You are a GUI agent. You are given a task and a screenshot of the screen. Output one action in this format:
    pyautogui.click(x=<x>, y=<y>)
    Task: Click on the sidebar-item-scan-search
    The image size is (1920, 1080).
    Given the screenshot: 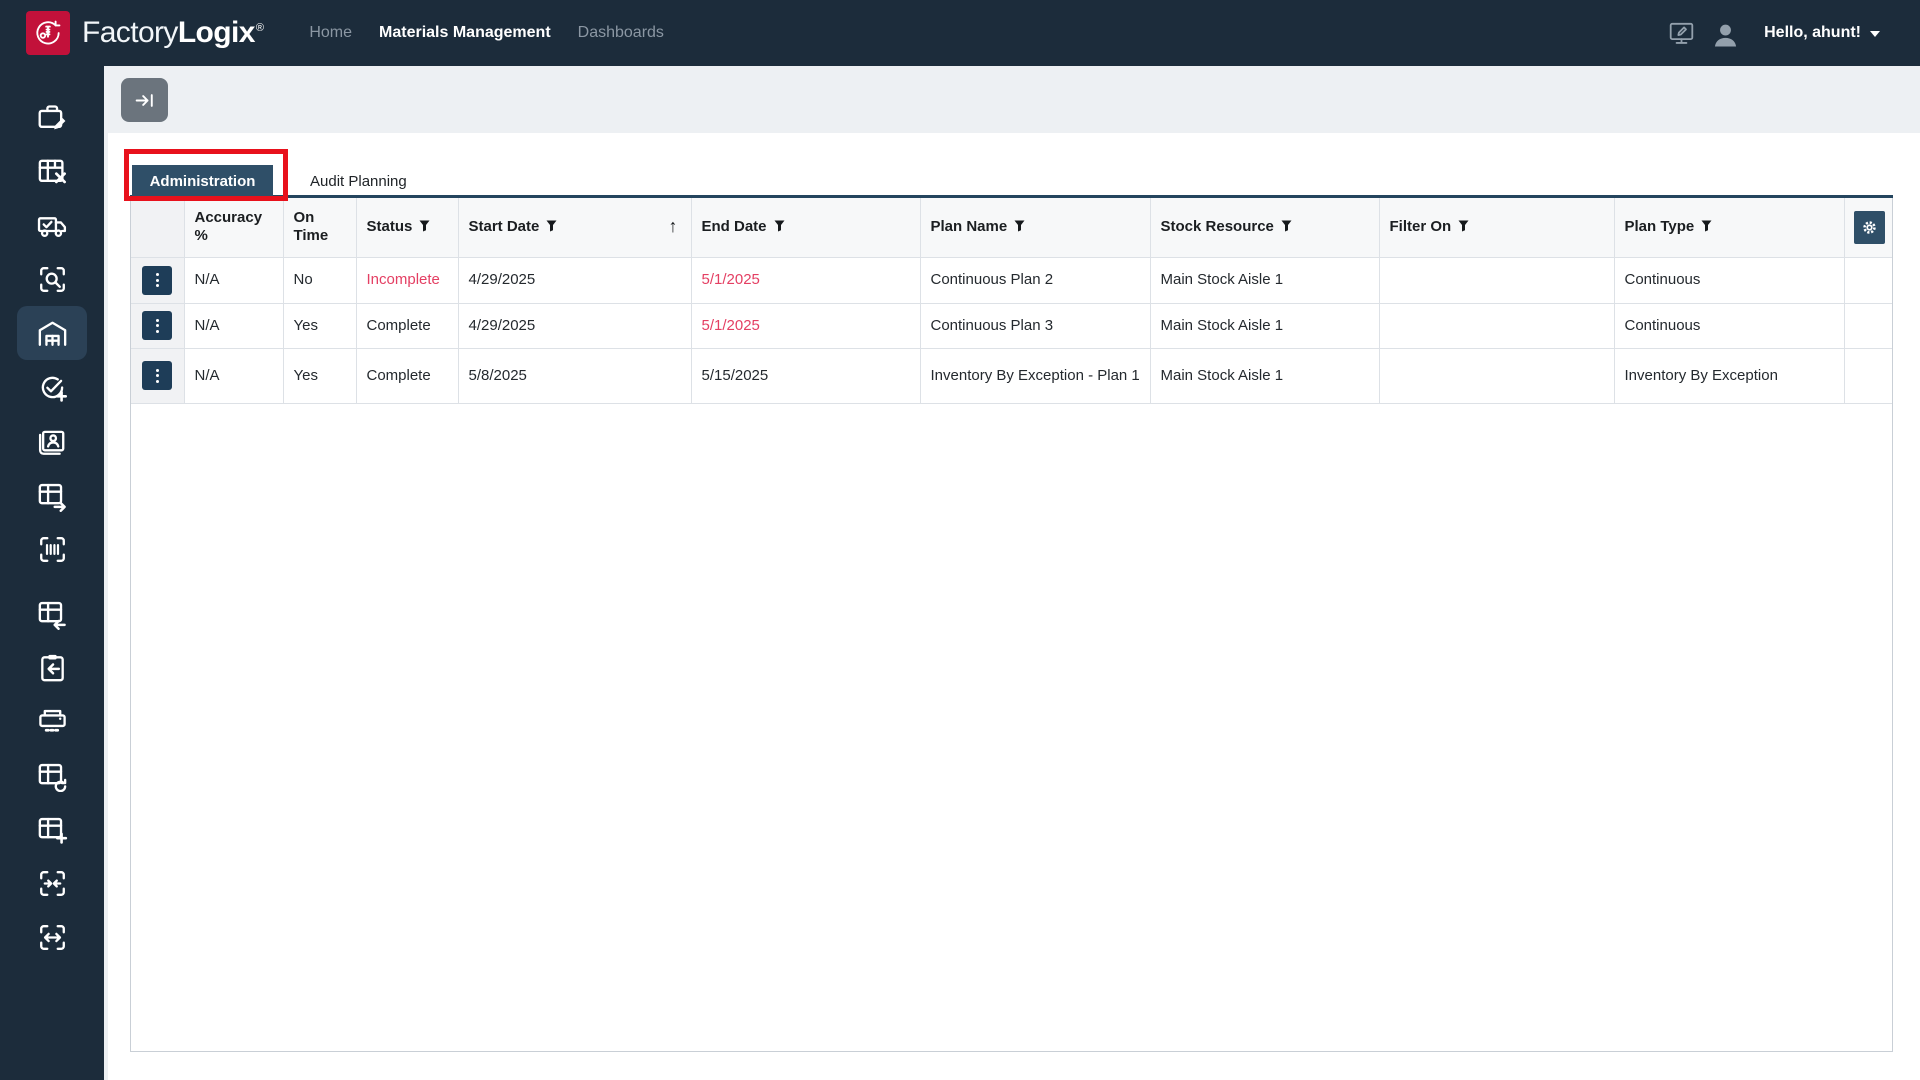 What is the action you would take?
    pyautogui.click(x=52, y=279)
    